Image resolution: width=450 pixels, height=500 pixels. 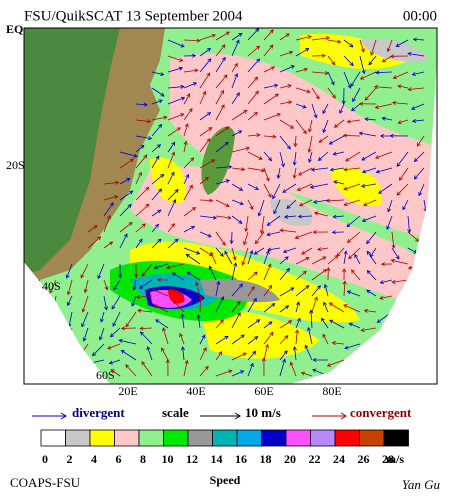 What do you see at coordinates (51, 286) in the screenshot?
I see `lat-label: 40S` at bounding box center [51, 286].